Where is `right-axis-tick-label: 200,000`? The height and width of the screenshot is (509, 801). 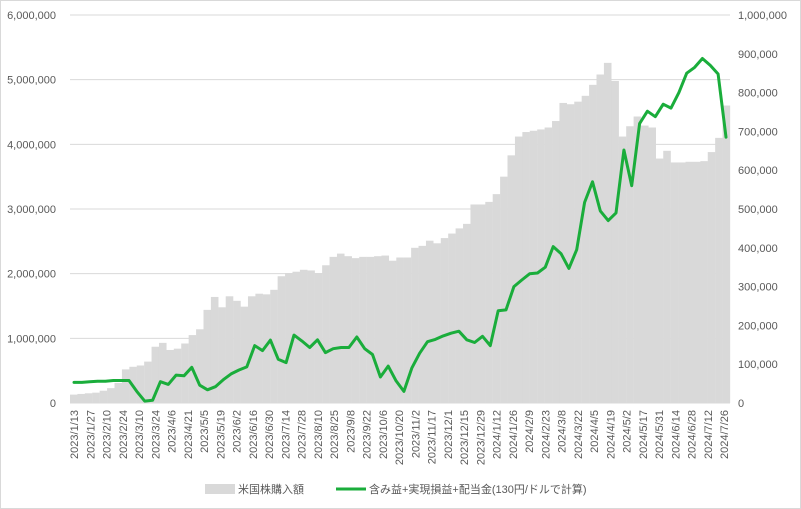
right-axis-tick-label: 200,000 is located at coordinates (758, 326).